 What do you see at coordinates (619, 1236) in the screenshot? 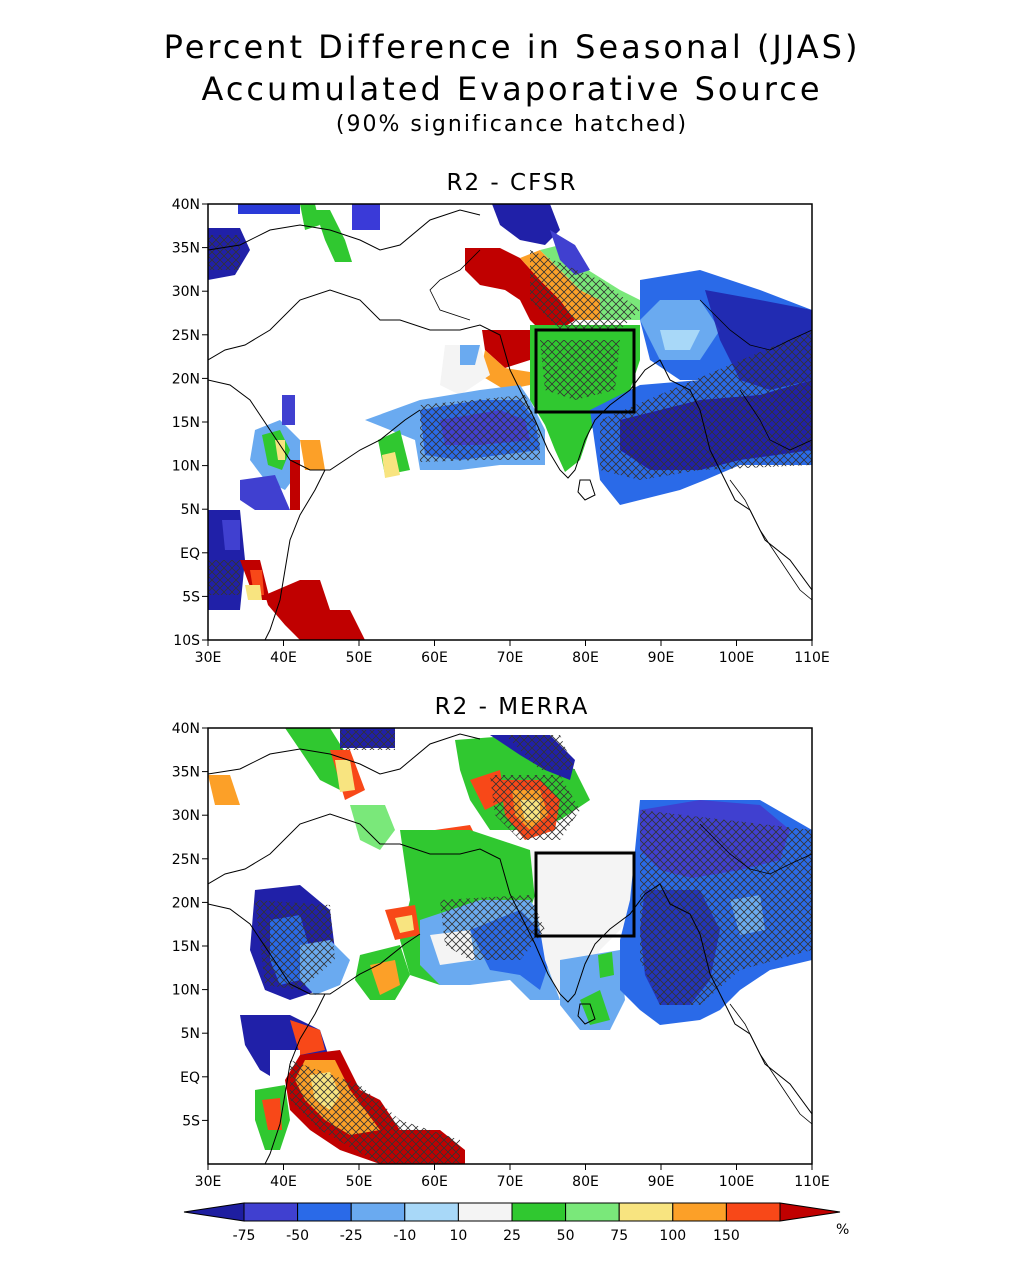
I see `colorbar-label: 75` at bounding box center [619, 1236].